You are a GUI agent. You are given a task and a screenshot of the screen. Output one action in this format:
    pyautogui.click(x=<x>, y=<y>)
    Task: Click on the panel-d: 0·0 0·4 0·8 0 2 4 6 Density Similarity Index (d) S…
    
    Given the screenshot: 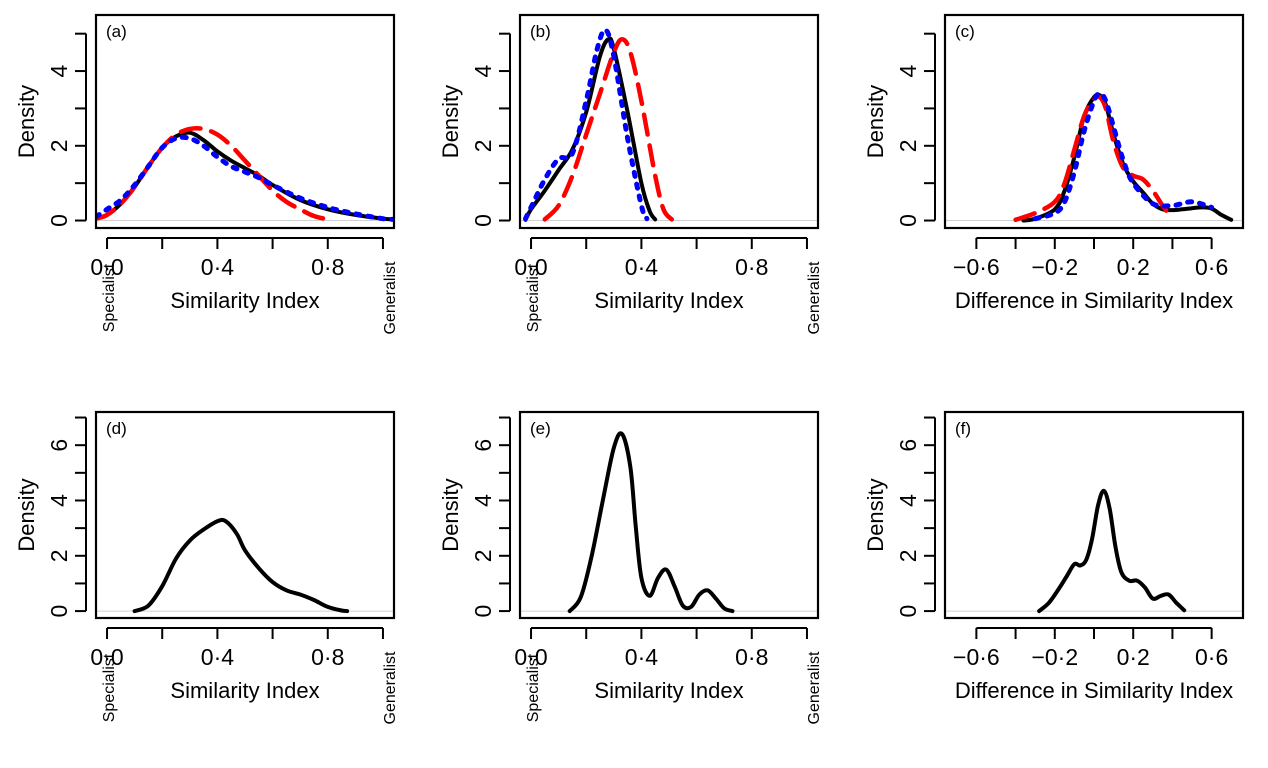 What is the action you would take?
    pyautogui.click(x=206, y=567)
    